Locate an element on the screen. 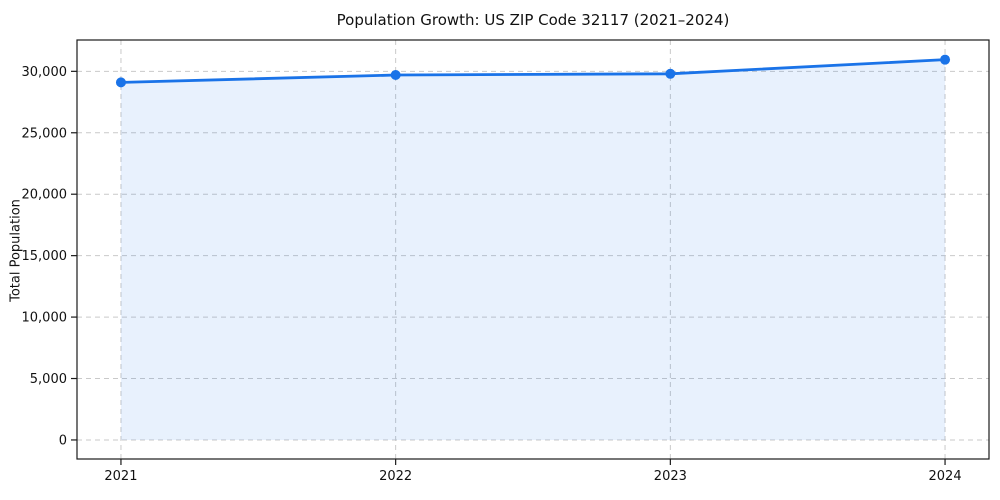  y-tick-label: 25,000 is located at coordinates (45, 133).